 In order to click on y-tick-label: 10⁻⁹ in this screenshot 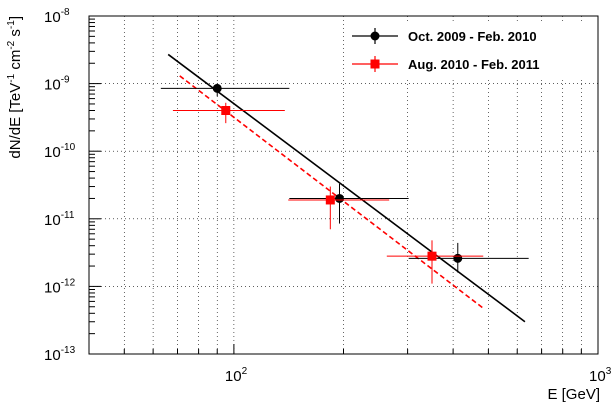, I will do `click(57, 84)`.